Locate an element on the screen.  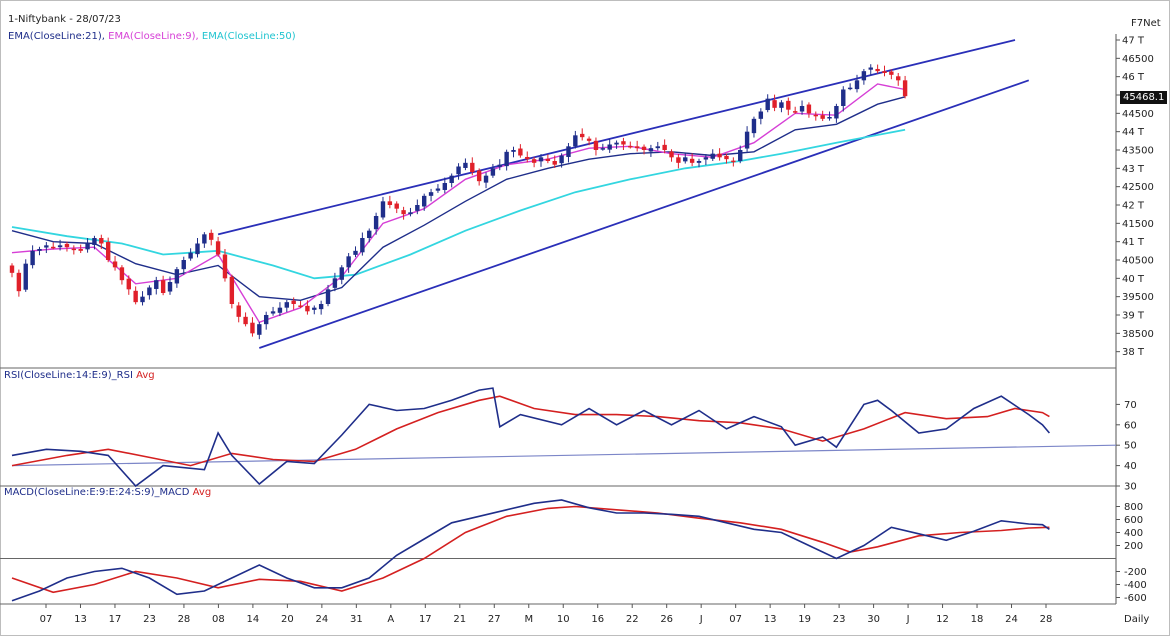
x-tick-label: 27 is located at coordinates (494, 619).